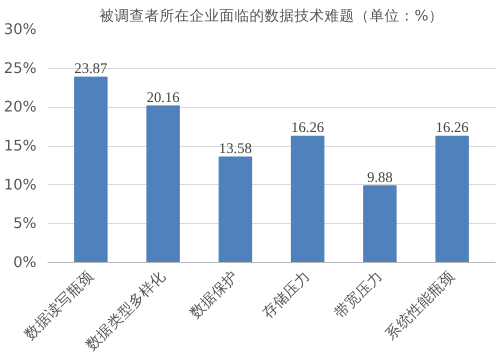  Describe the element at coordinates (25, 223) in the screenshot. I see `y-tick-label: 5%` at that location.